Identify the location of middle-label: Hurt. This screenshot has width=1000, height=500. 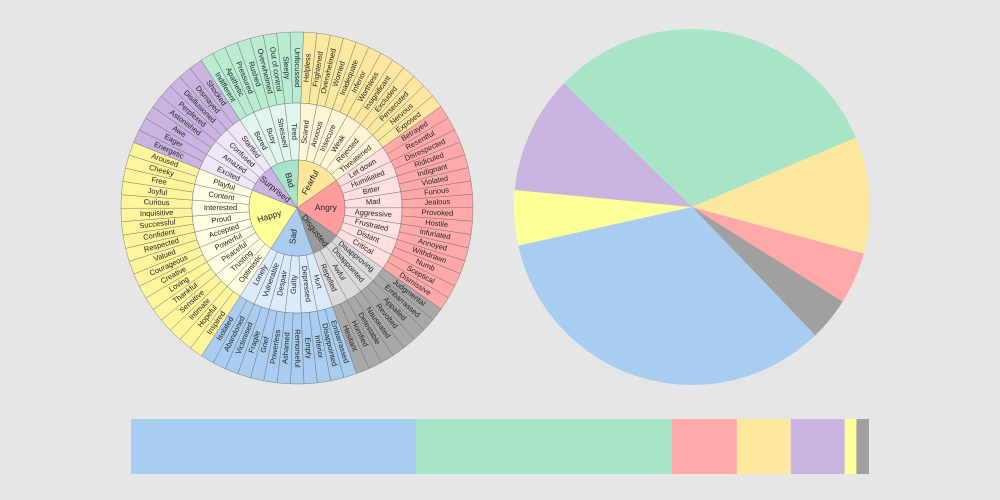
(318, 282).